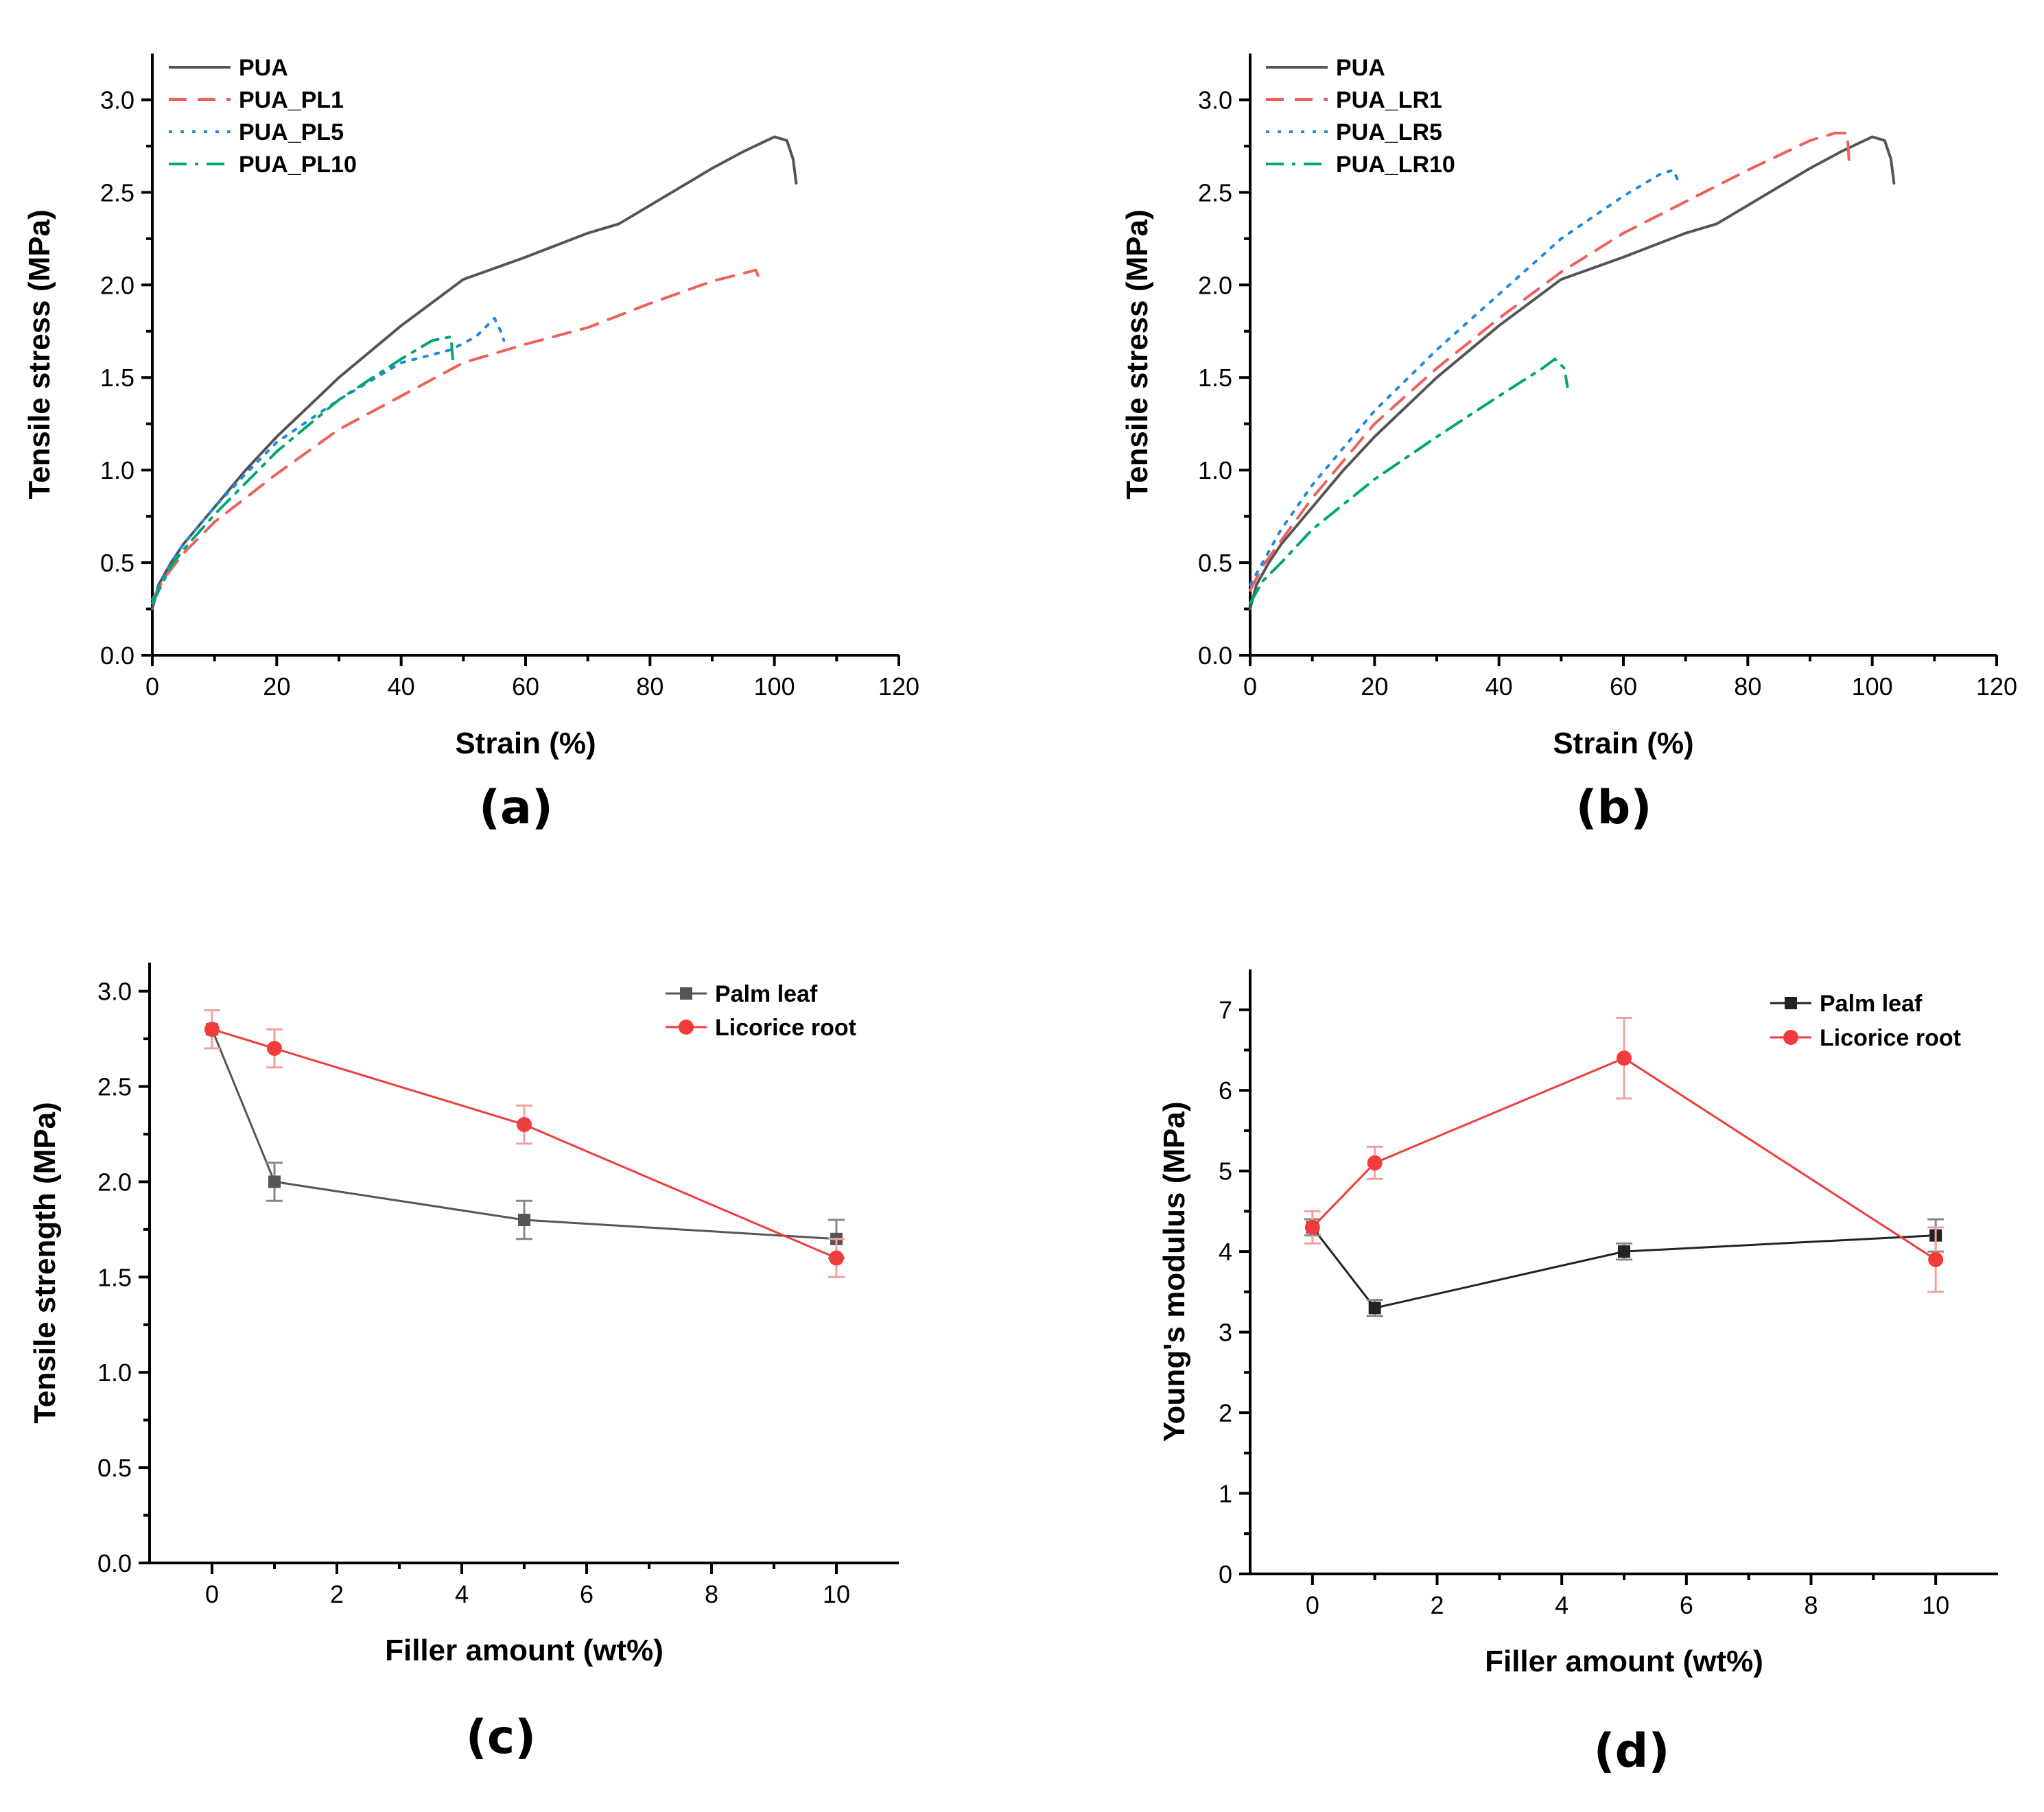 This screenshot has width=2044, height=1812. I want to click on x-tick-label: 120, so click(1996, 686).